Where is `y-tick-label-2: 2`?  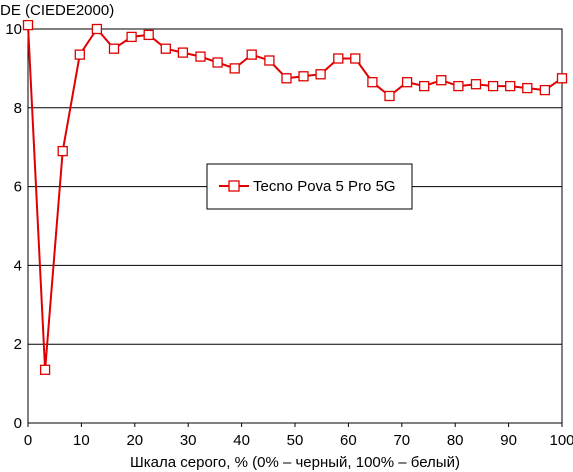
y-tick-label-2: 2 is located at coordinates (18, 344).